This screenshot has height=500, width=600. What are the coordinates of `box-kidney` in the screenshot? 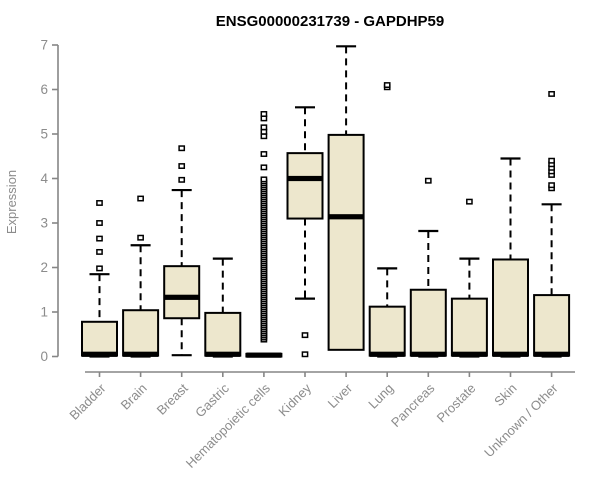 It's located at (305, 232).